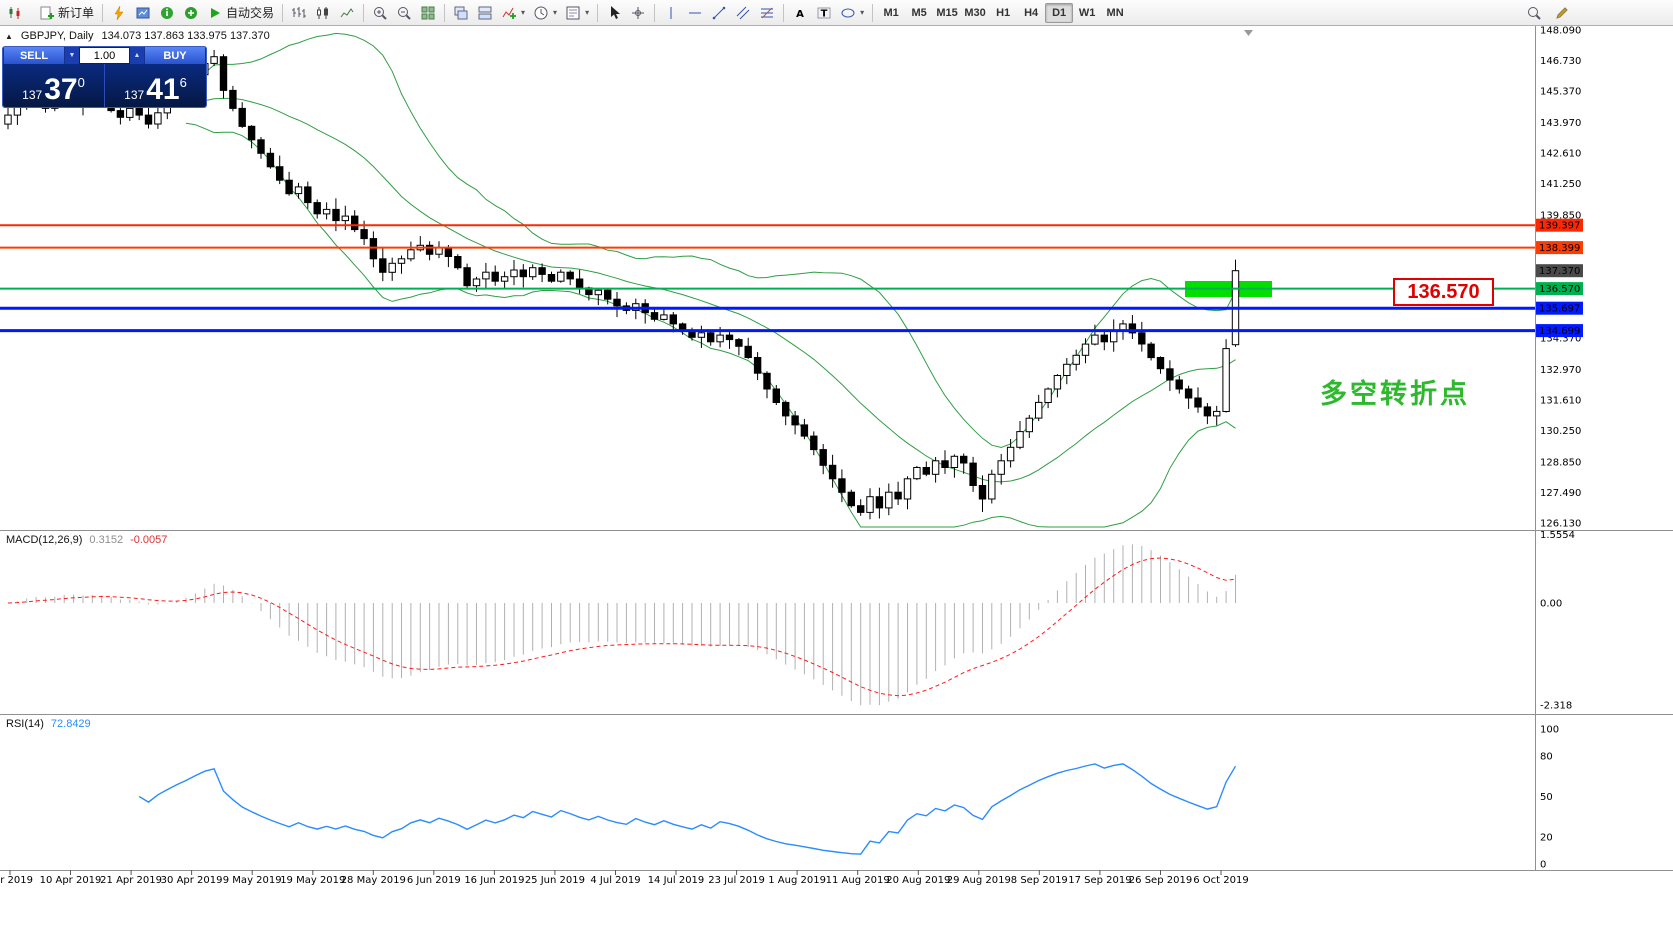  Describe the element at coordinates (614, 13) in the screenshot. I see `cursor-button` at that location.